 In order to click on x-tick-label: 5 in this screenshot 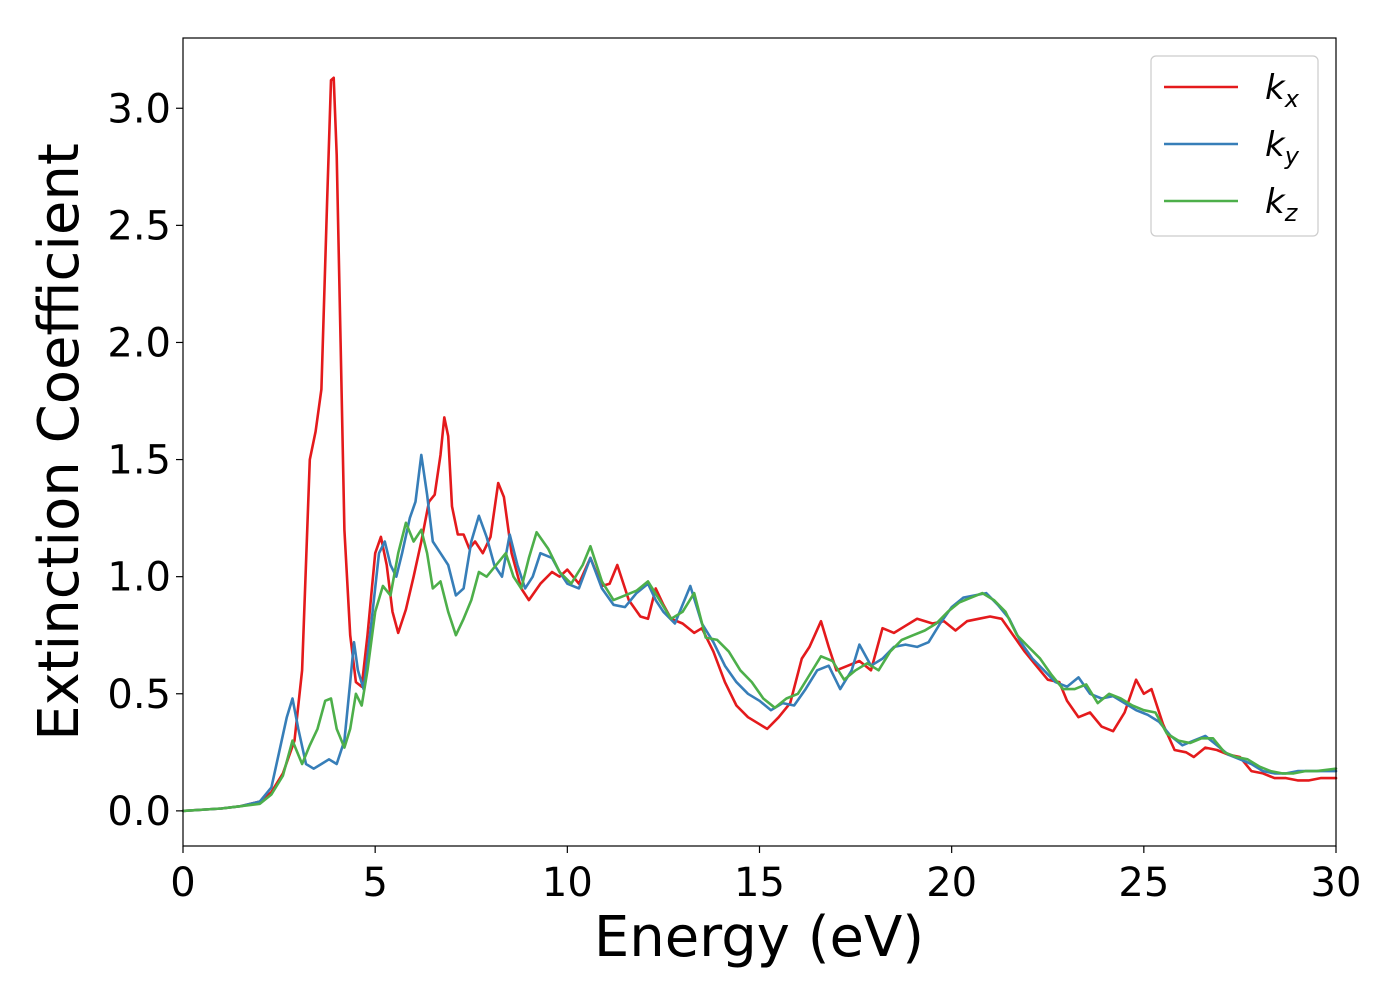, I will do `click(374, 883)`.